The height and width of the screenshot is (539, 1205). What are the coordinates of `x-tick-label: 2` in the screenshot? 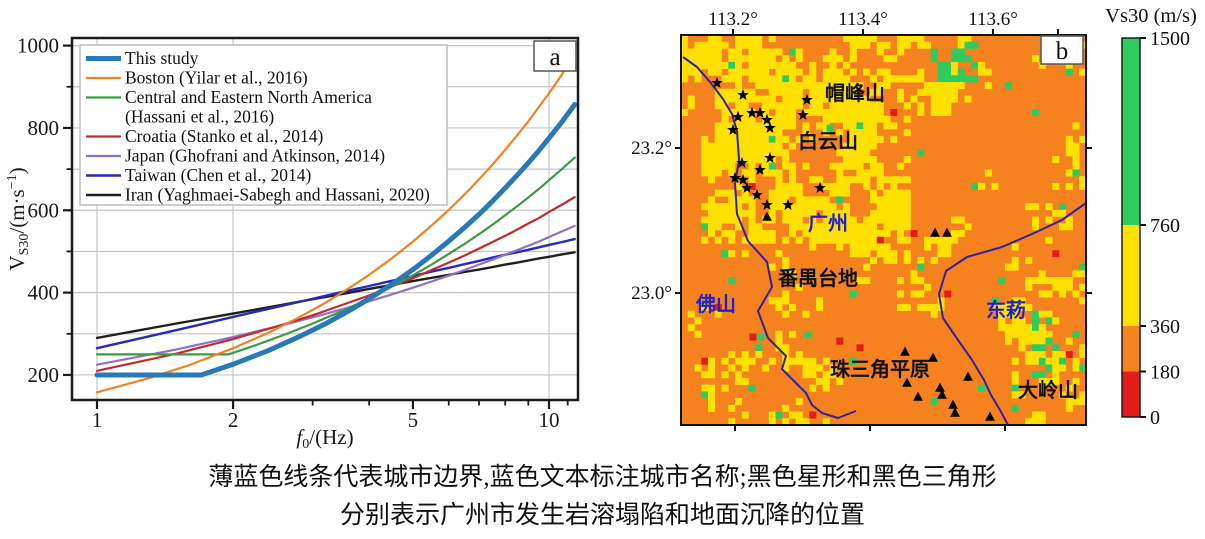 It's located at (233, 420).